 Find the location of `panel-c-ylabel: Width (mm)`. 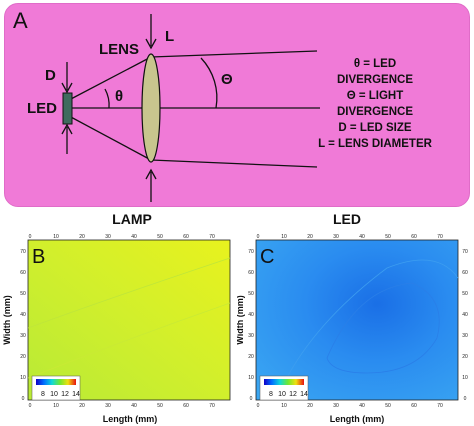

panel-c-ylabel: Width (mm) is located at coordinates (241, 319).